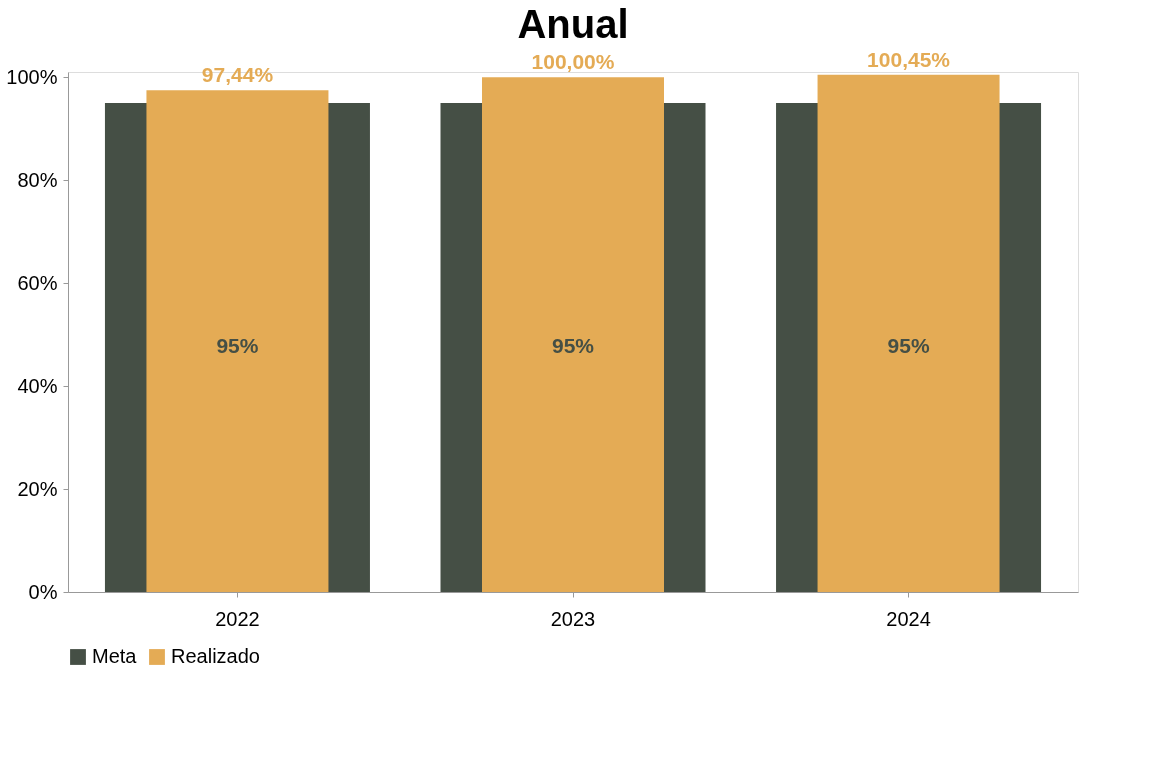 The width and height of the screenshot is (1150, 762). What do you see at coordinates (32, 76) in the screenshot?
I see `y-tick-label: 100%` at bounding box center [32, 76].